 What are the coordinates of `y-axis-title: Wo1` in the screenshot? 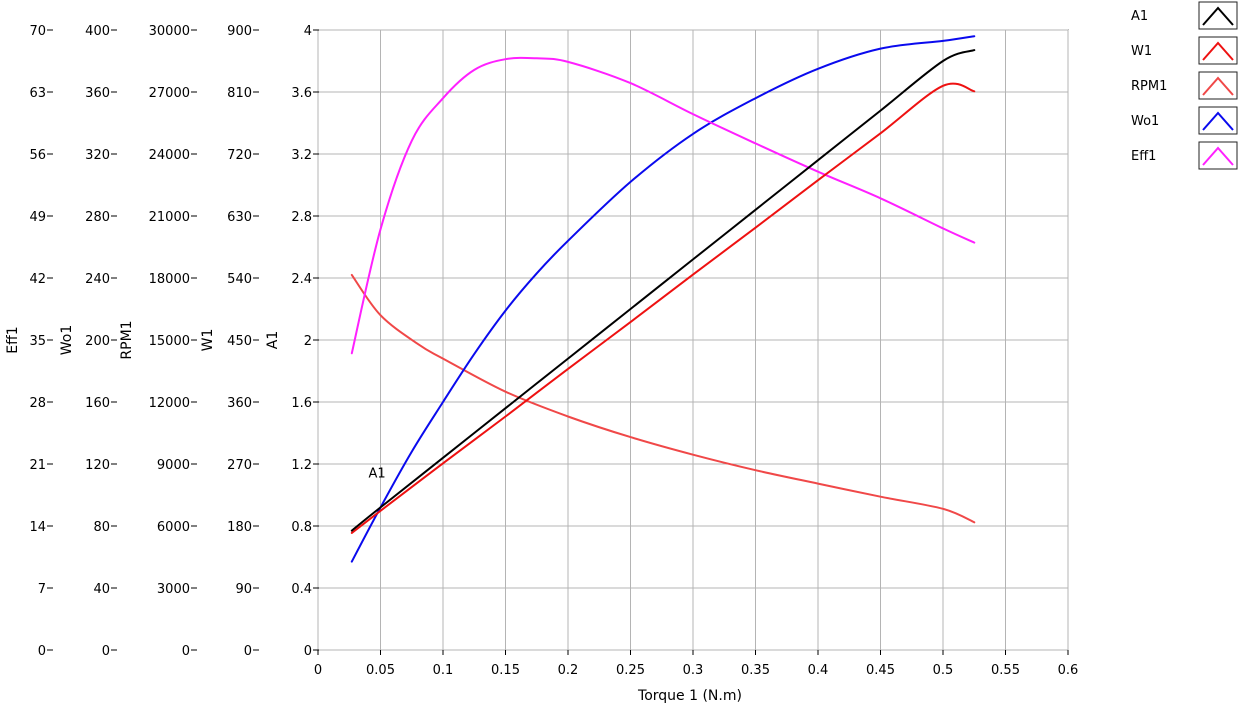 It's located at (67, 340).